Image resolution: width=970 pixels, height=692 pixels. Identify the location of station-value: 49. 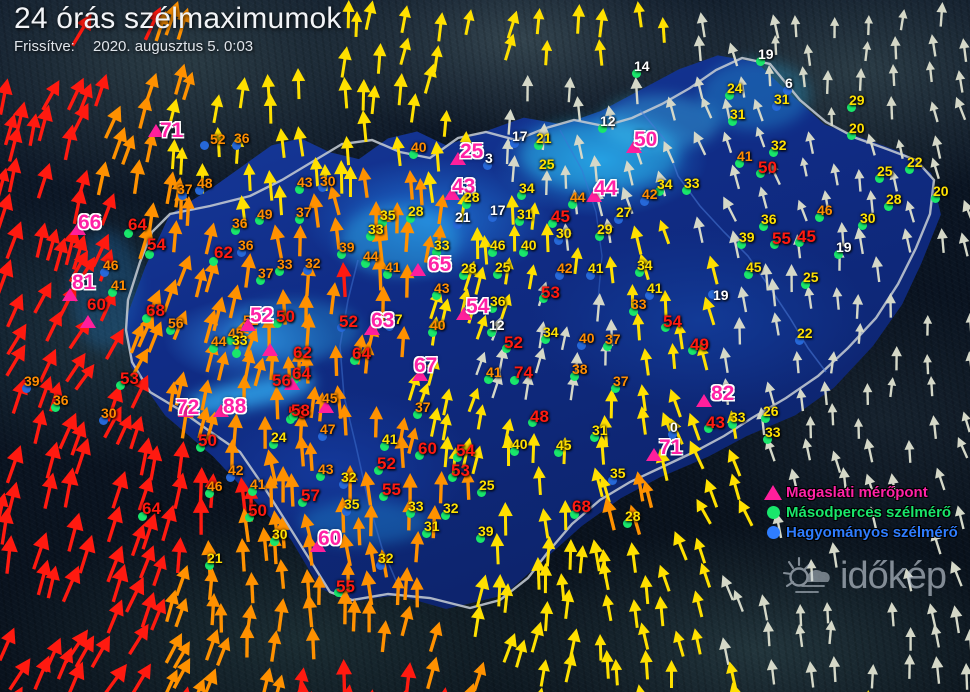
(699, 344).